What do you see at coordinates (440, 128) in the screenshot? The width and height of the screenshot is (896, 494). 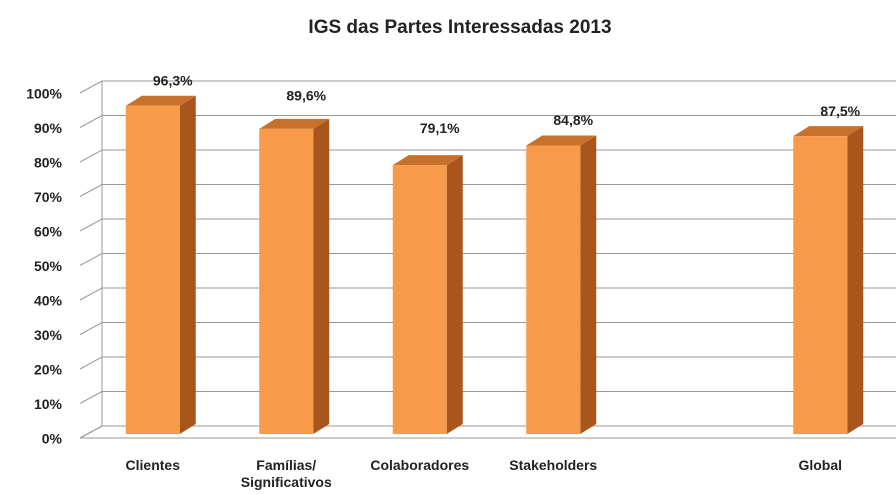 I see `data-label: 79,1%` at bounding box center [440, 128].